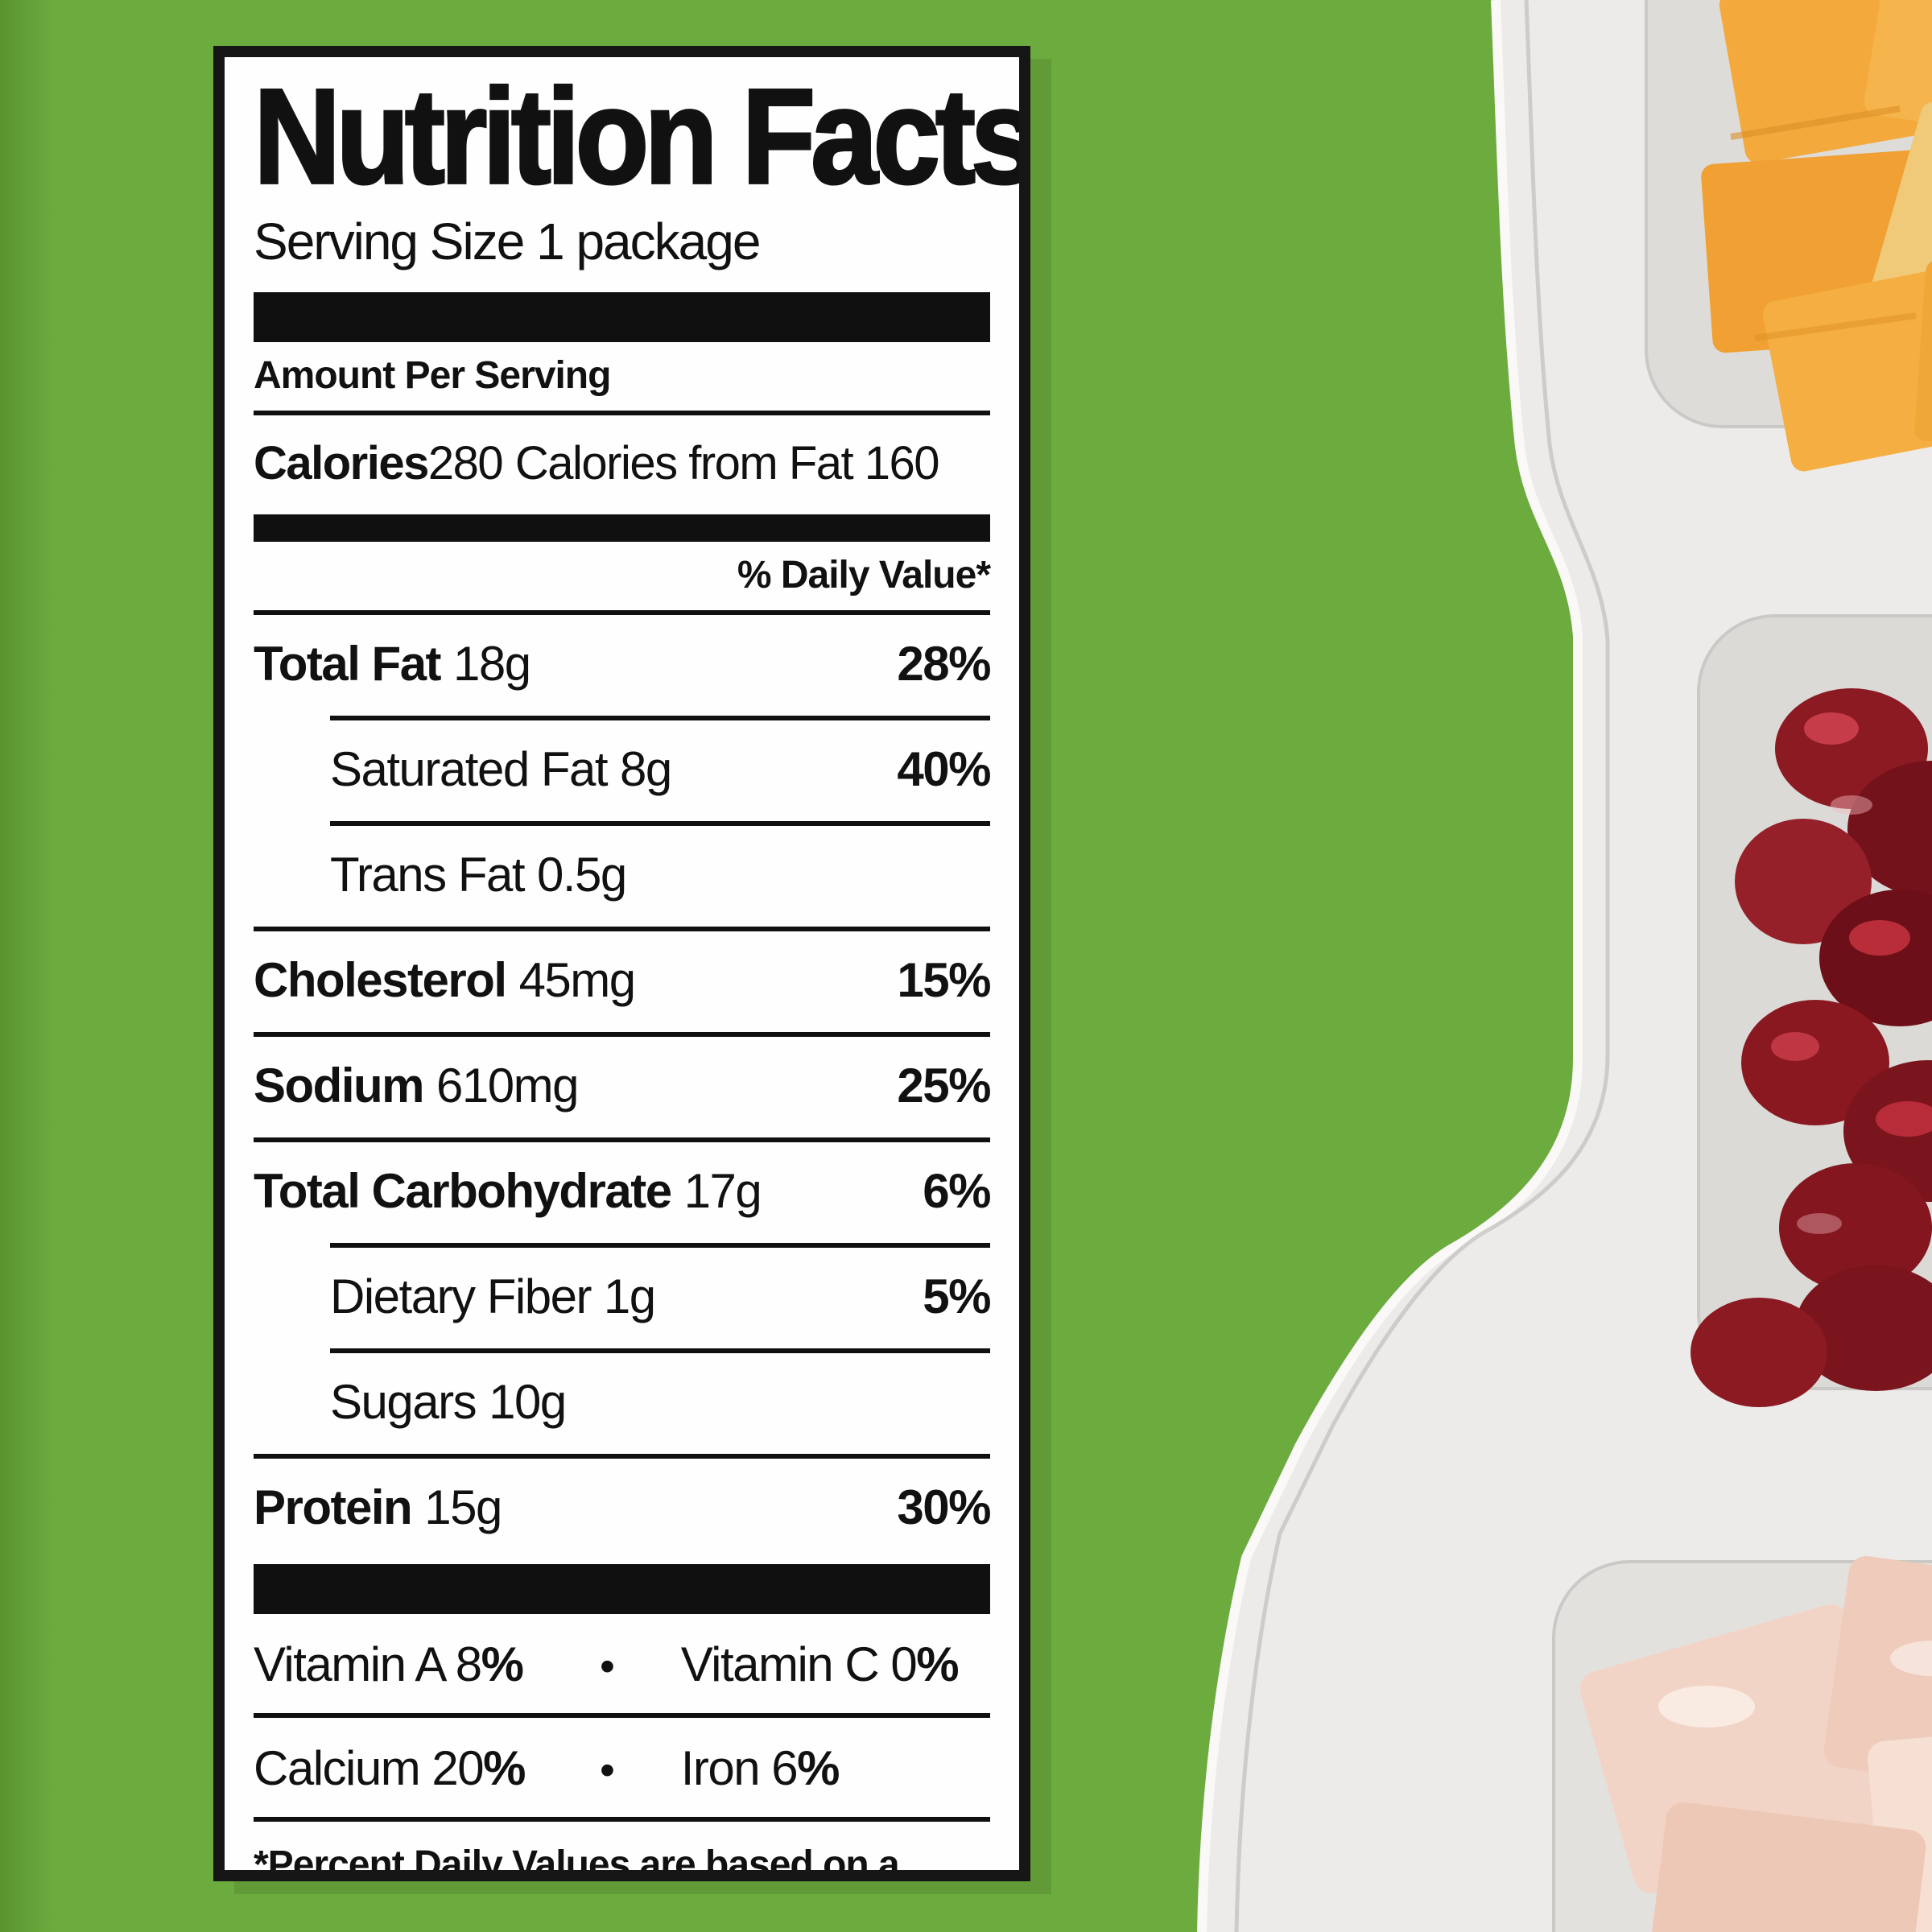  What do you see at coordinates (622, 979) in the screenshot?
I see `nutrient-row-cholesterol: Cholesterol 45mg 15%` at bounding box center [622, 979].